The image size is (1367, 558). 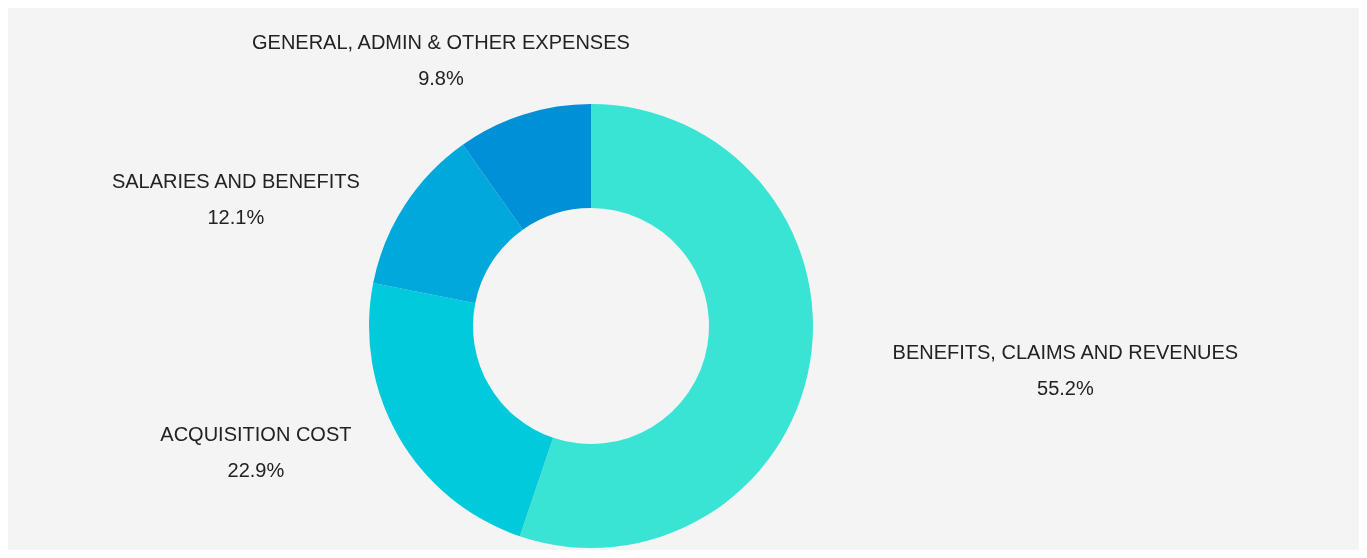 What do you see at coordinates (441, 78) in the screenshot?
I see `data-label: 9.8%` at bounding box center [441, 78].